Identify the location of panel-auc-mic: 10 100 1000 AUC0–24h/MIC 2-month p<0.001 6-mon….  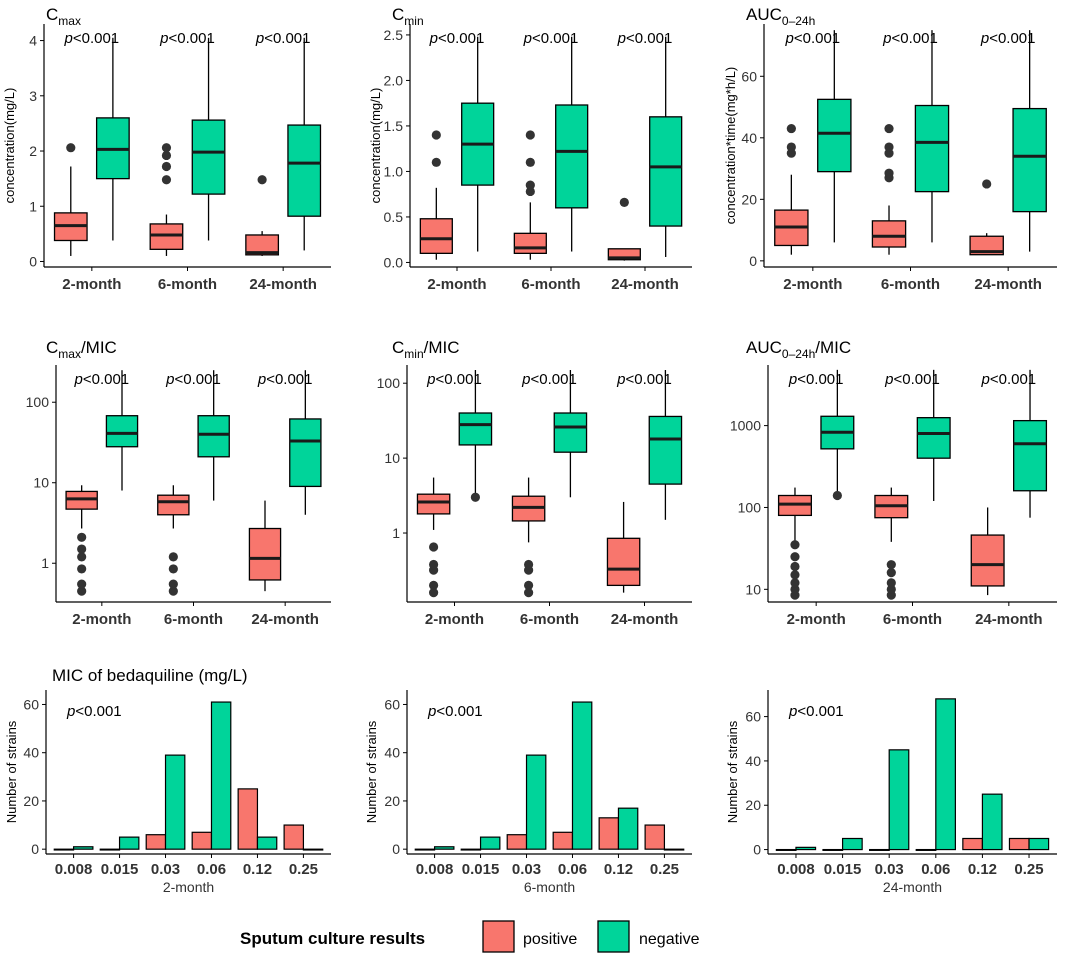
(893, 483).